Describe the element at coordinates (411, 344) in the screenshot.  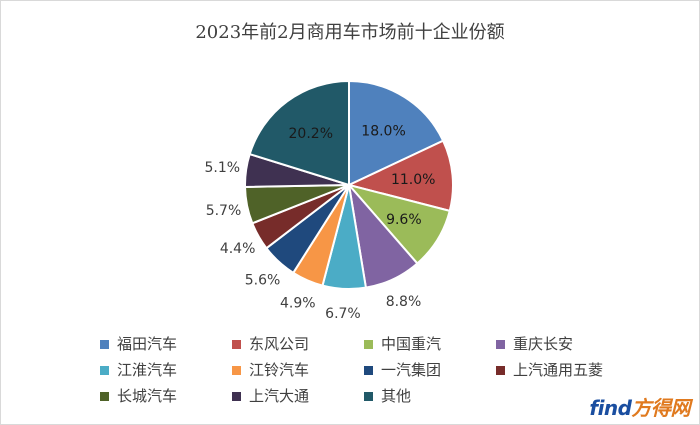
I see `legend-label: 中国重汽` at that location.